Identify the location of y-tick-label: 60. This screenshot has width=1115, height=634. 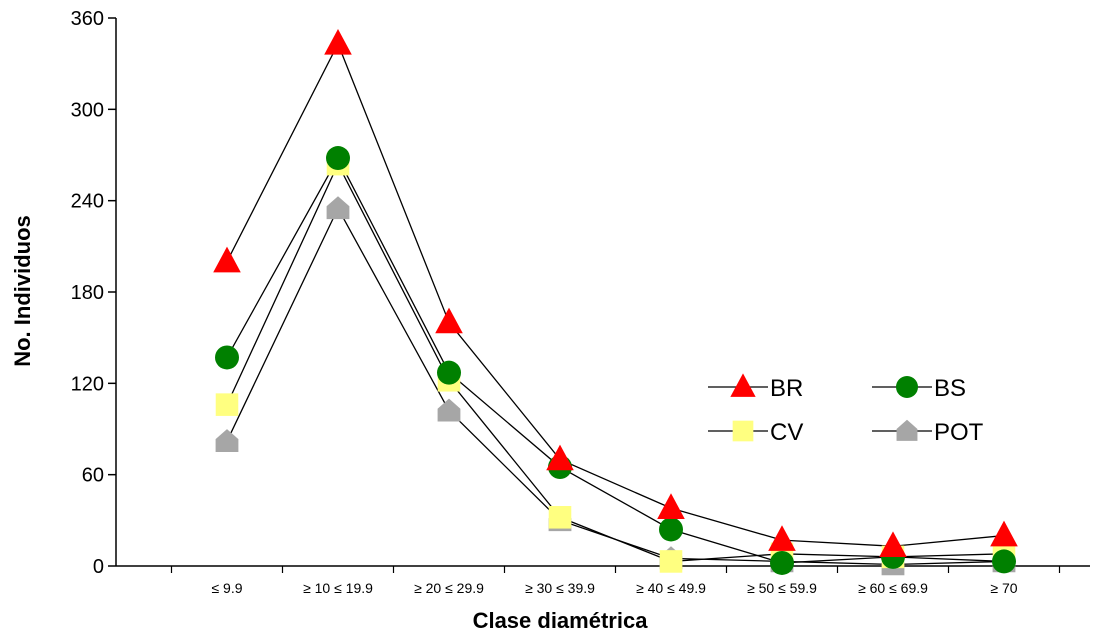
(93, 476).